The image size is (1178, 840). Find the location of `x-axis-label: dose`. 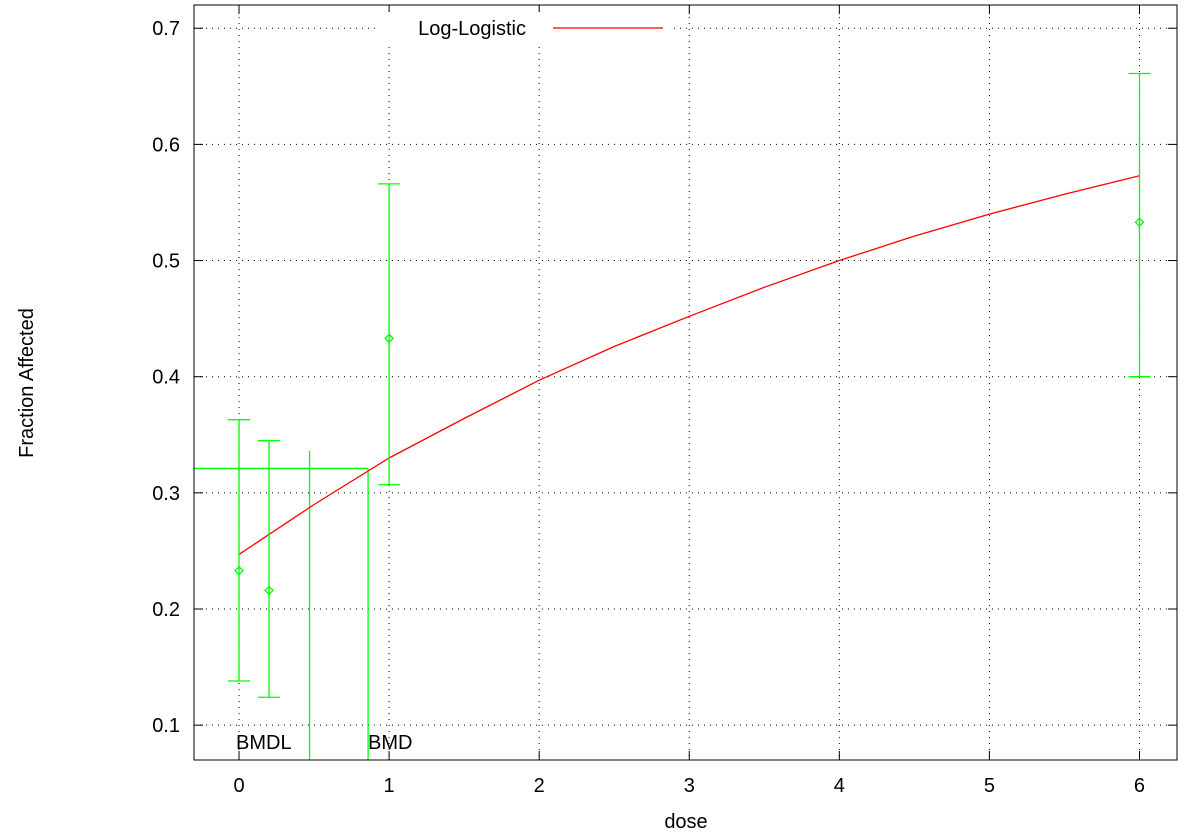

x-axis-label: dose is located at coordinates (685, 822).